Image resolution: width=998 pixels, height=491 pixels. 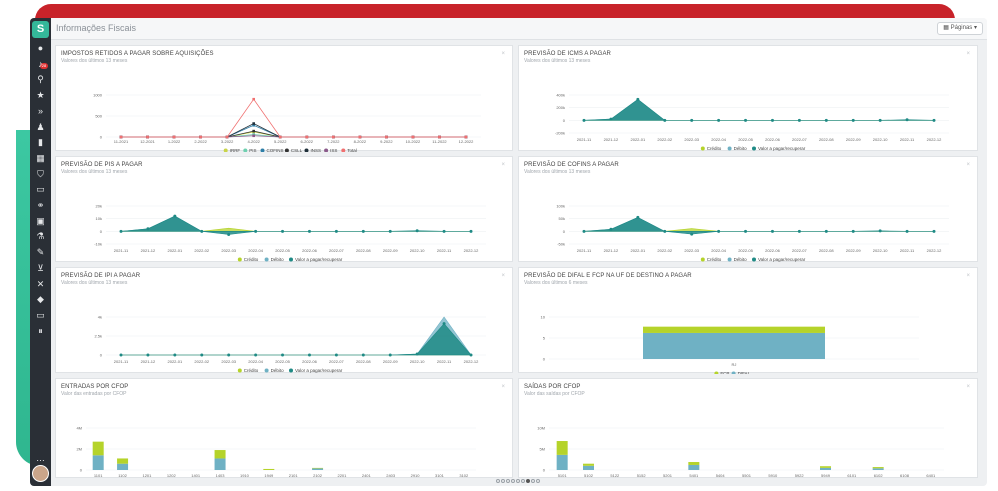 I want to click on card-title: PREVISÃO DE IPI A PAGAR, so click(x=101, y=276).